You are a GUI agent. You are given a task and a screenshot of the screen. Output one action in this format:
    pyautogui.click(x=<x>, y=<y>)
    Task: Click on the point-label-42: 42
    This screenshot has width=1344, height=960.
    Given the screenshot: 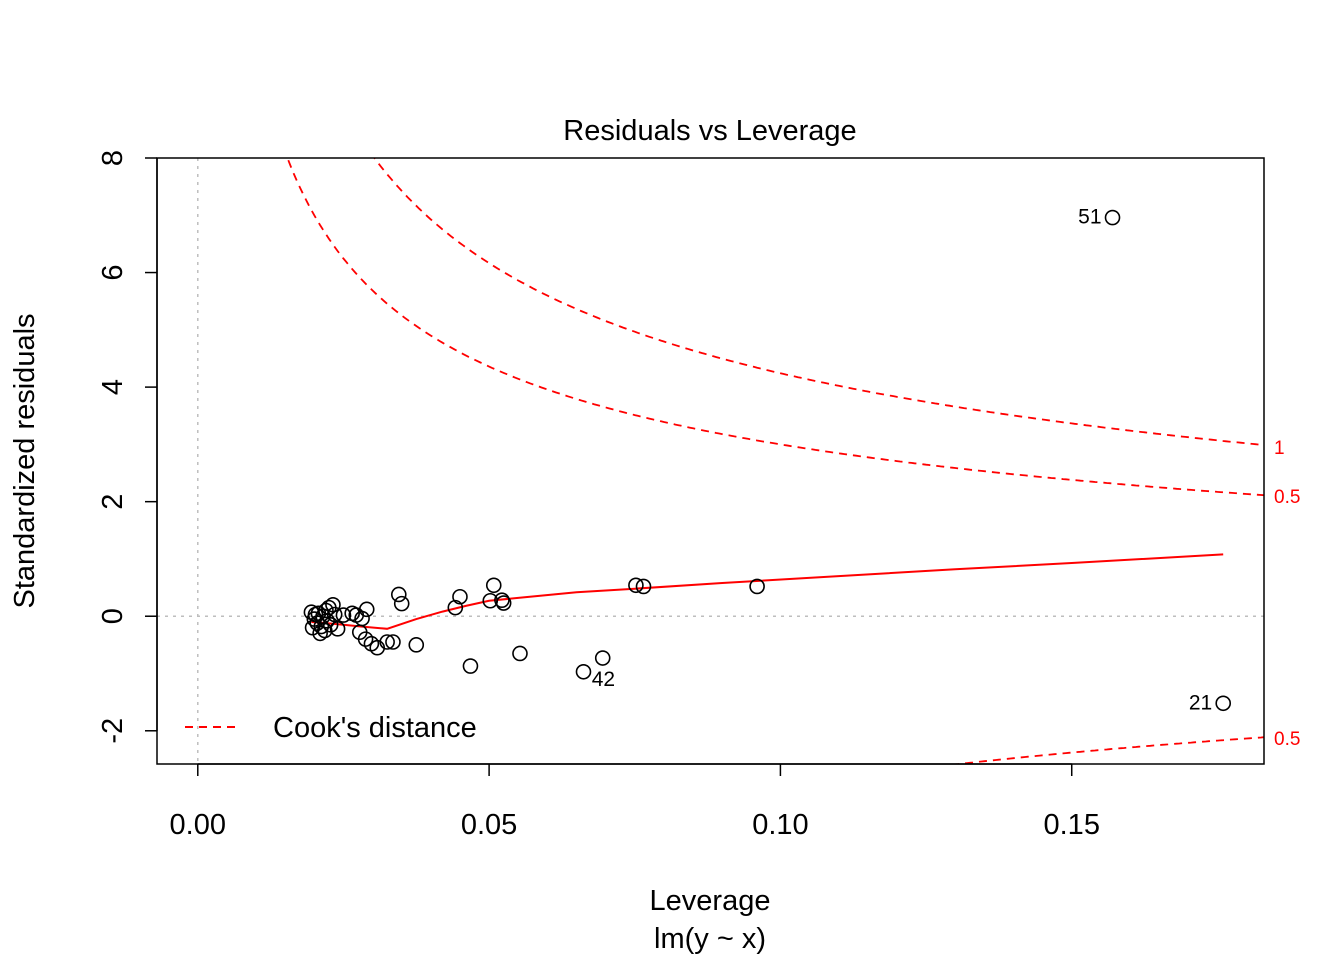 What is the action you would take?
    pyautogui.click(x=603, y=679)
    